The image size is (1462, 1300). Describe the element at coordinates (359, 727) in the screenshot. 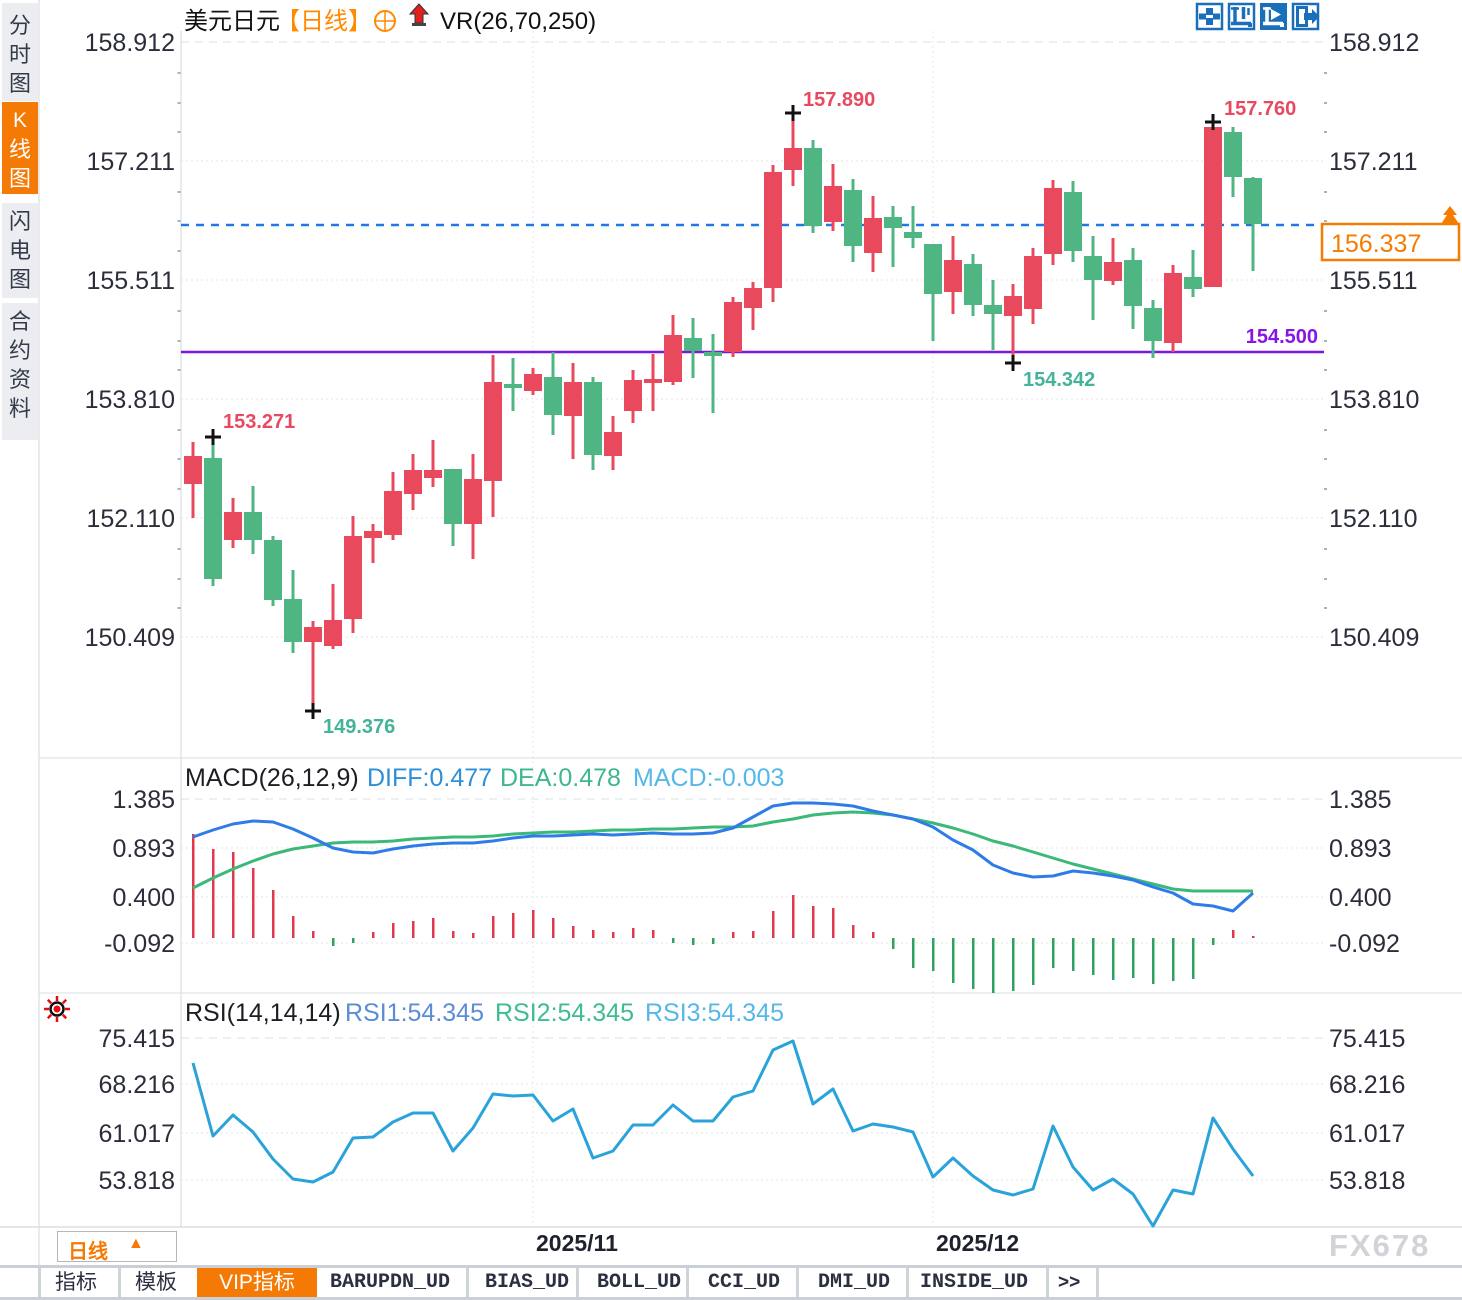

I see `svg-text: 149.376` at that location.